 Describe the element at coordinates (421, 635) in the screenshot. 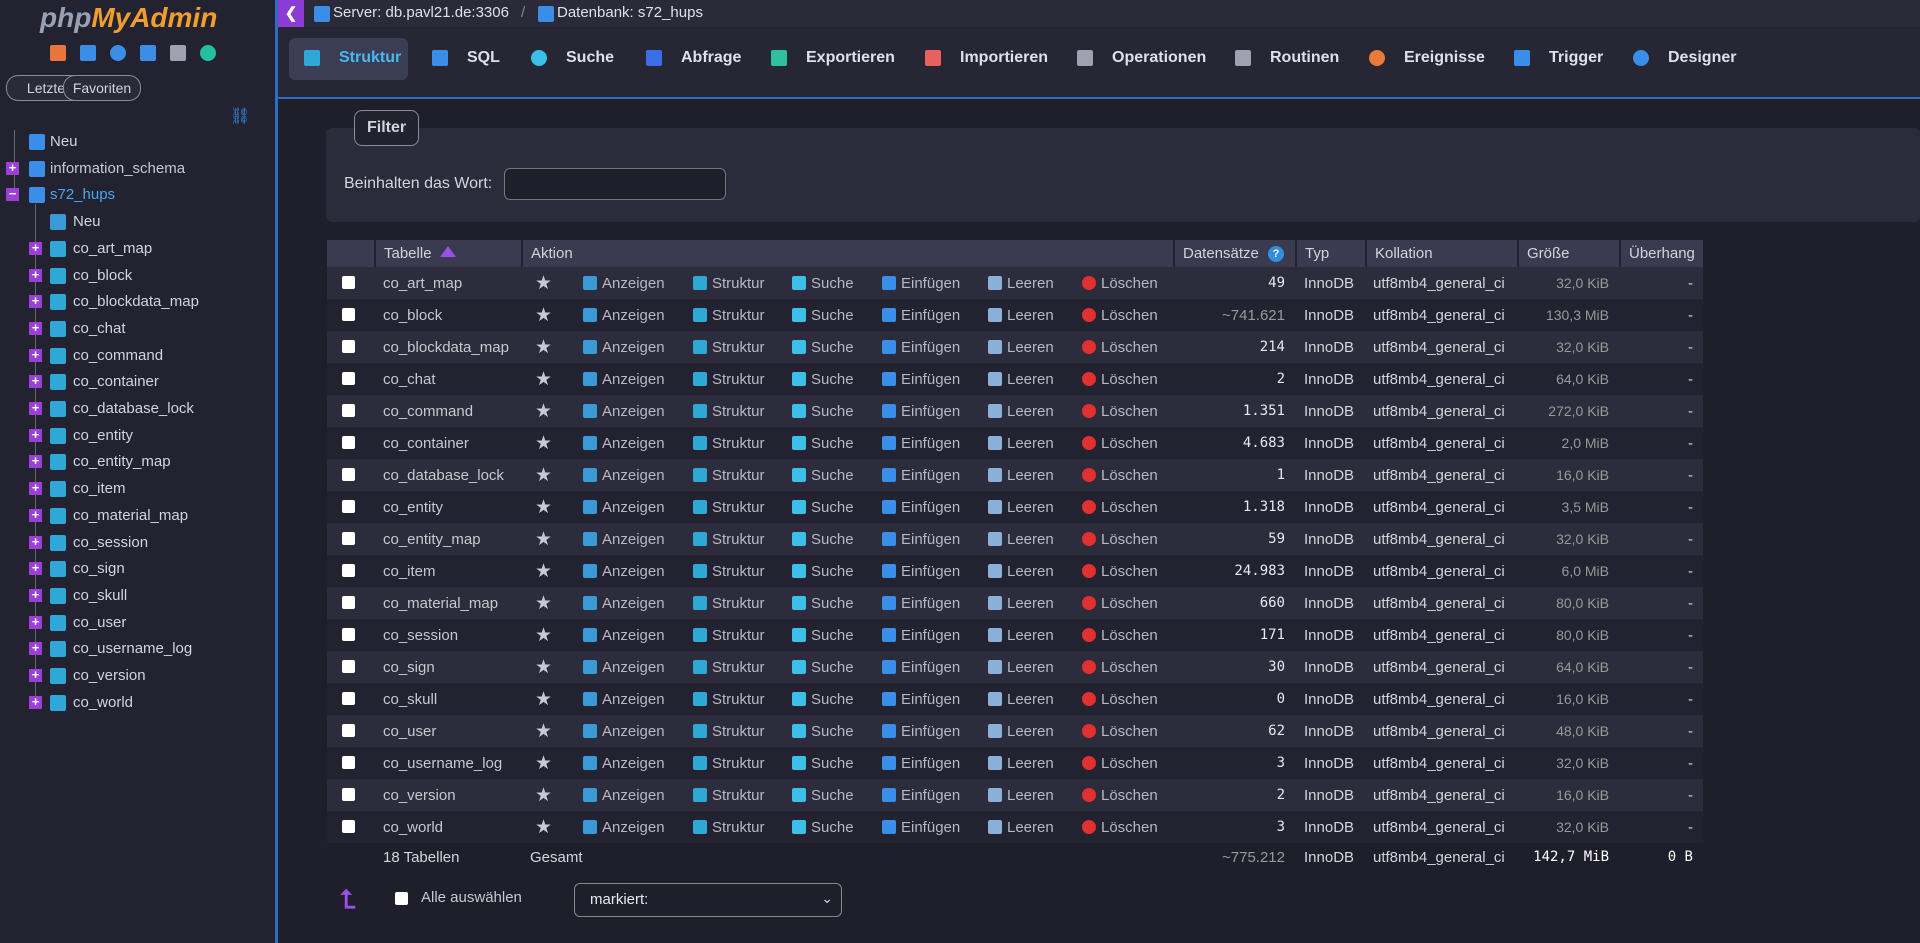

I see `table-name: co_session` at that location.